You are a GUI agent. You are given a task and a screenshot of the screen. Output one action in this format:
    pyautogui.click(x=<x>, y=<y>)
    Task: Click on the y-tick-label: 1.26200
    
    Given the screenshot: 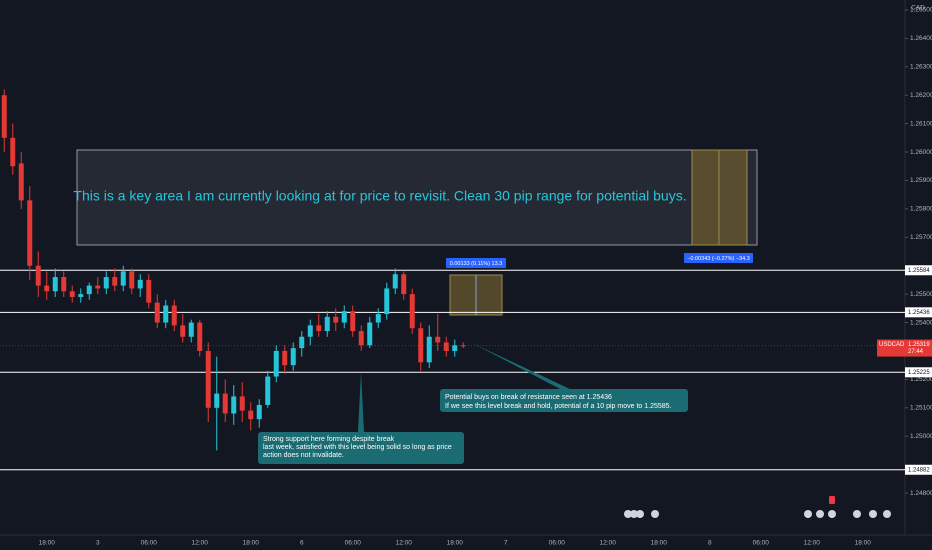 What is the action you would take?
    pyautogui.click(x=921, y=95)
    